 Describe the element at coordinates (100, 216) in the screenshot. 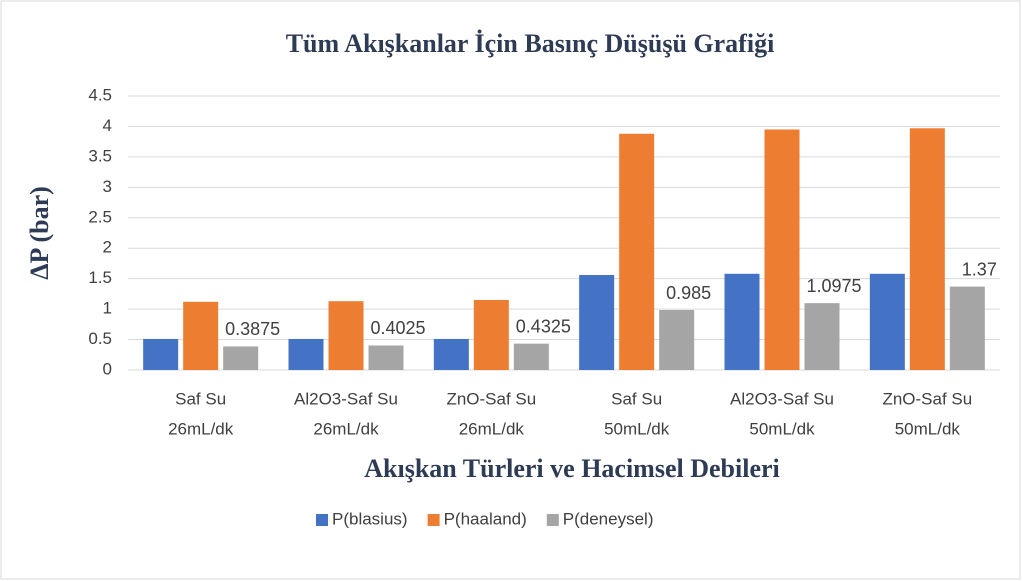

I see `y-tick-label: 2.5` at that location.